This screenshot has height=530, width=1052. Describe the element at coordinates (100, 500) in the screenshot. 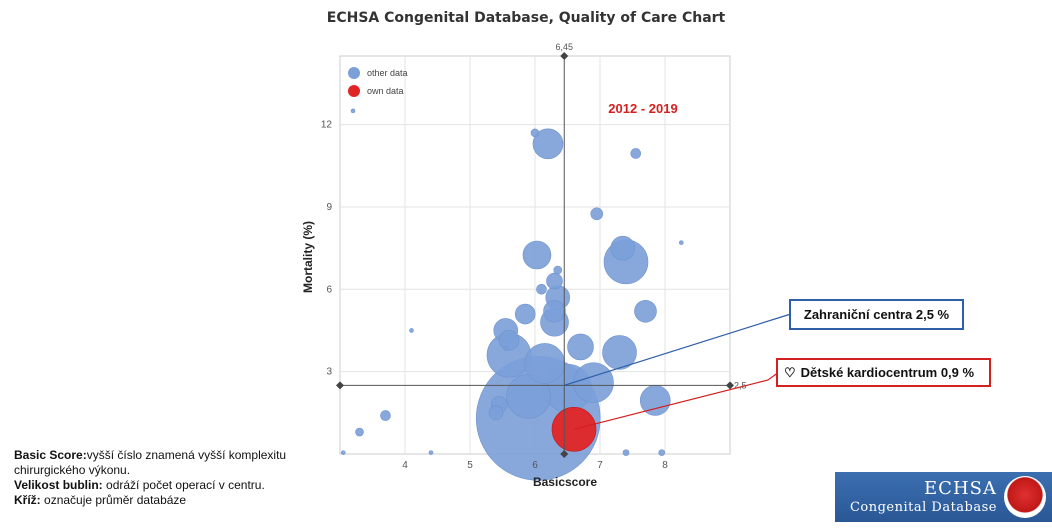

I see `explanation-cross: Kříž: označuje průměr databáze` at that location.